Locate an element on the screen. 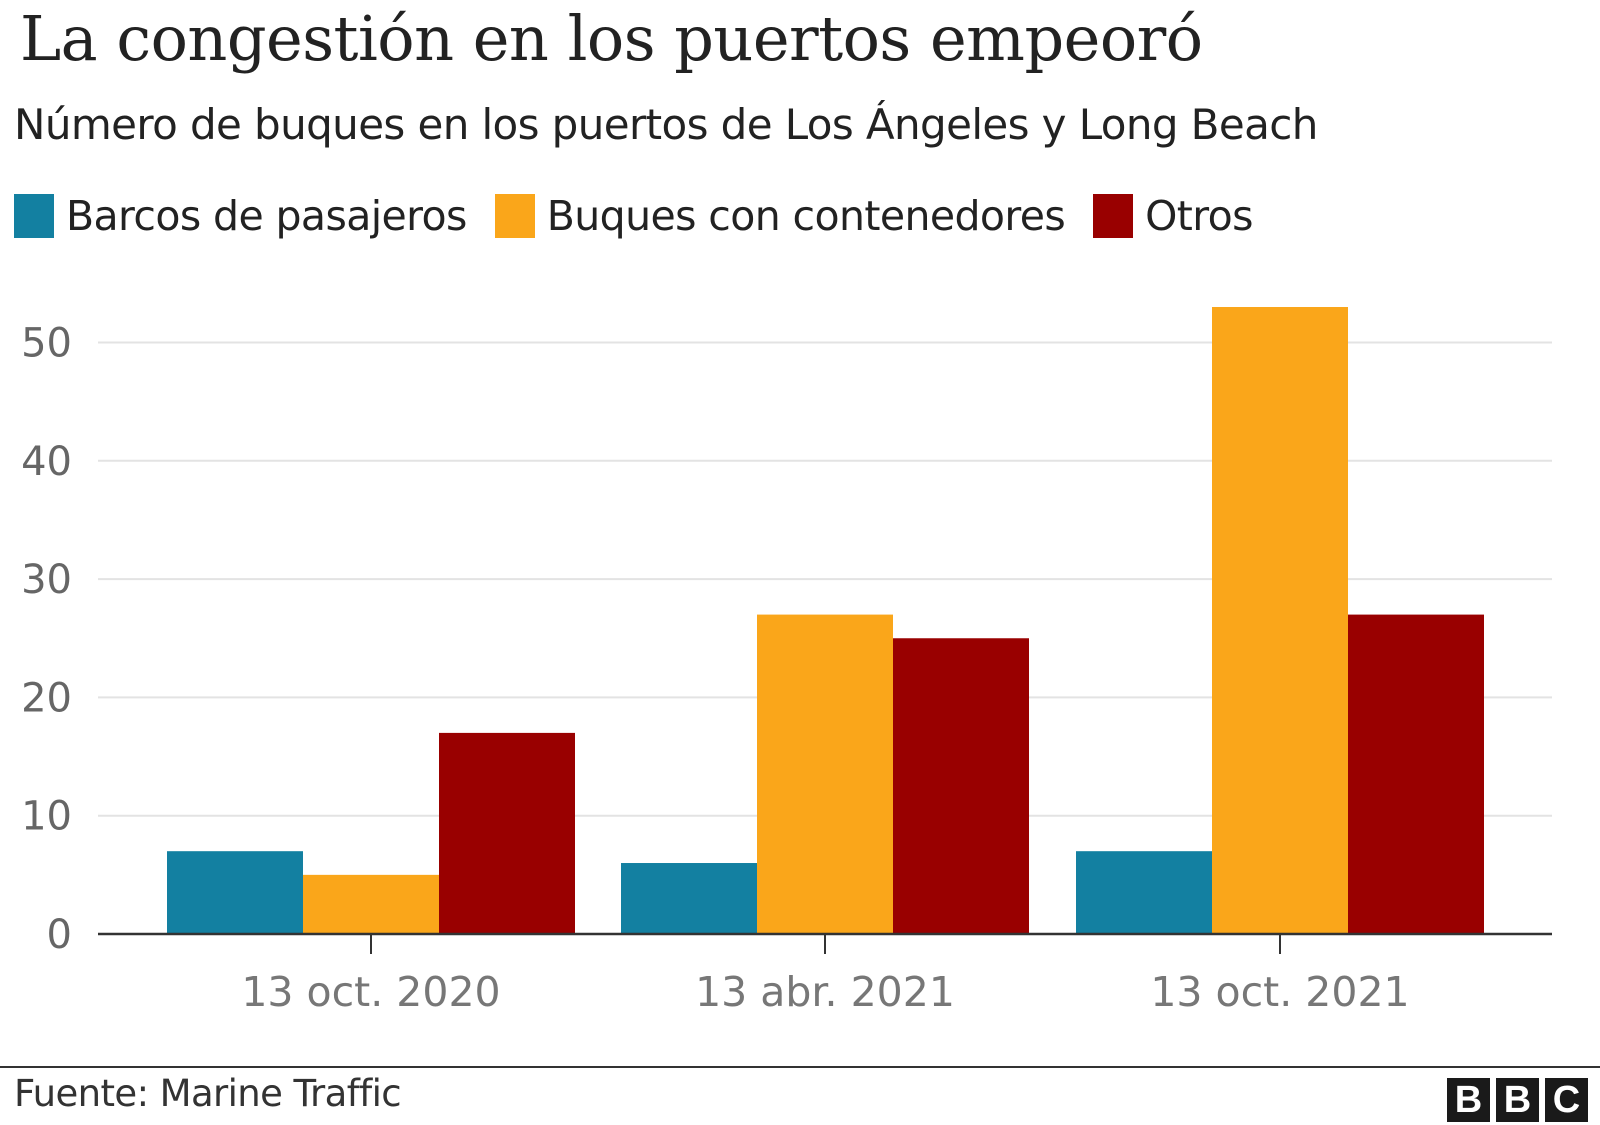 This screenshot has width=1600, height=1125. y-tick-label: 10 is located at coordinates (46, 817).